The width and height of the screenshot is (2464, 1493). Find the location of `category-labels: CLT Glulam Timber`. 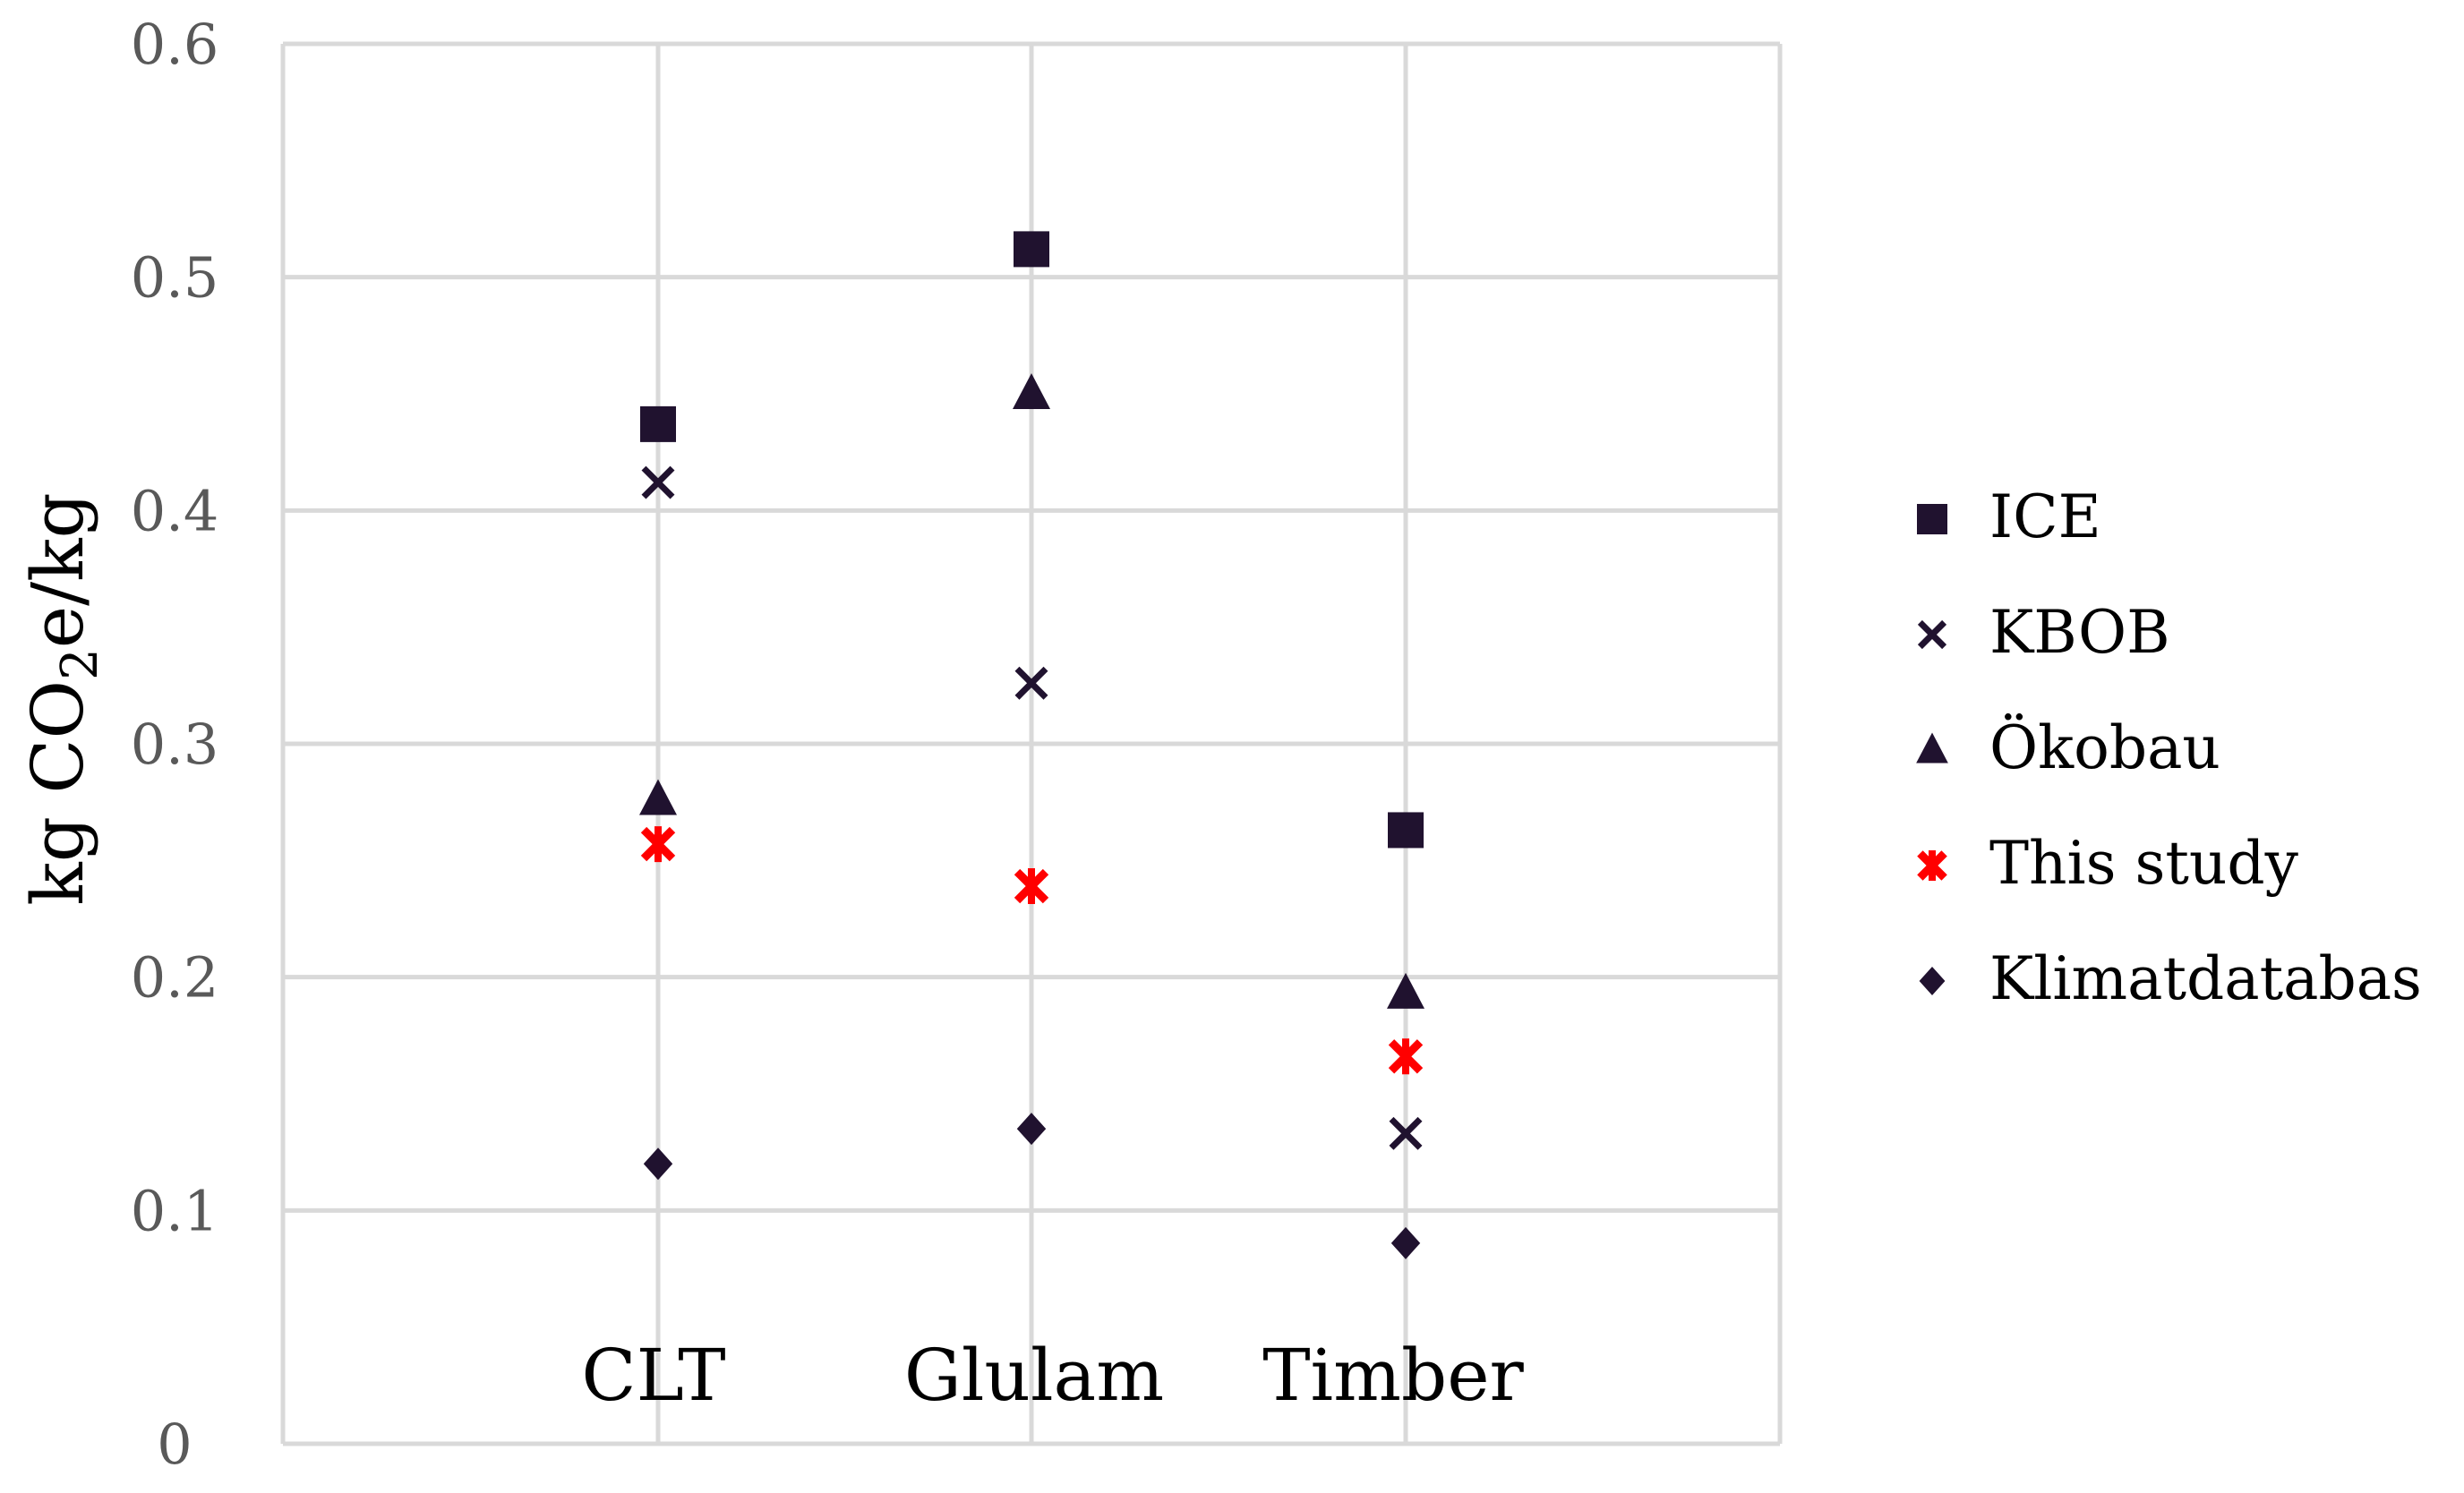

category-labels: CLT Glulam Timber is located at coordinates (1052, 1375).